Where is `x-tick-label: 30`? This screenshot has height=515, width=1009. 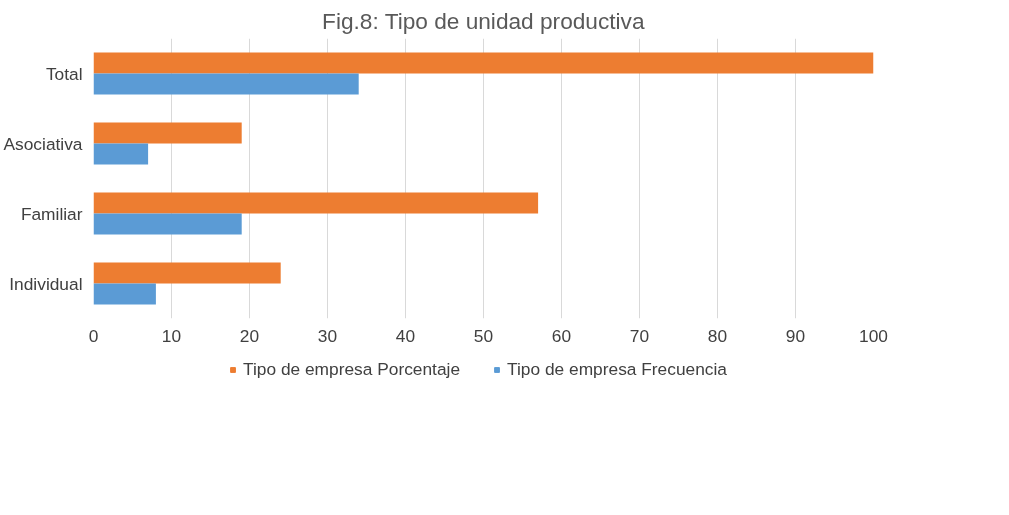 x-tick-label: 30 is located at coordinates (327, 335).